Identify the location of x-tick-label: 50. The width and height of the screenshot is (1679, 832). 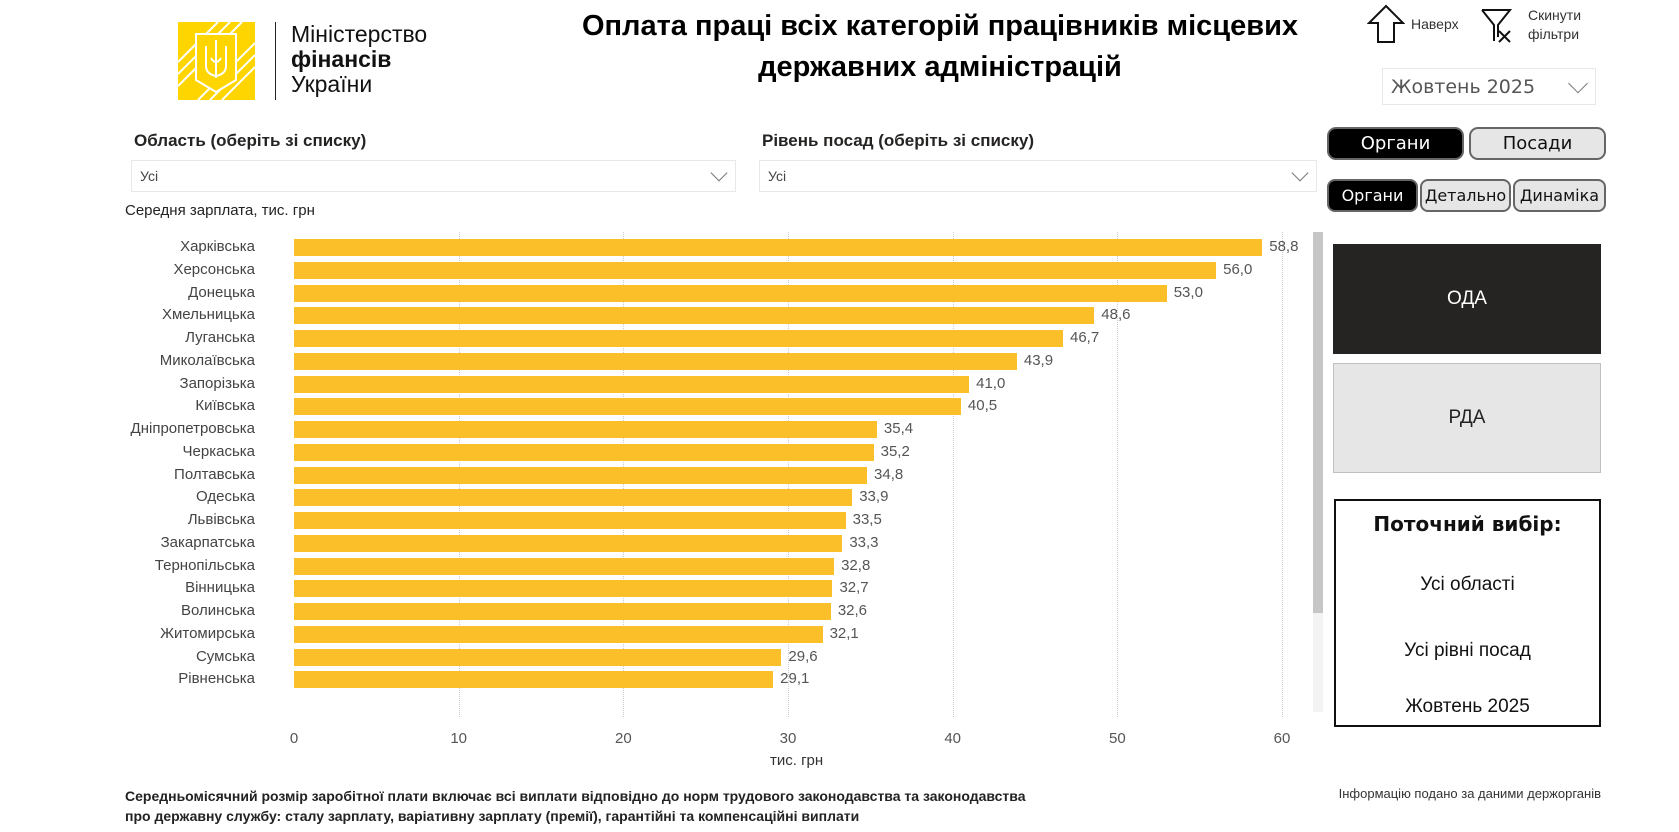
(1117, 738).